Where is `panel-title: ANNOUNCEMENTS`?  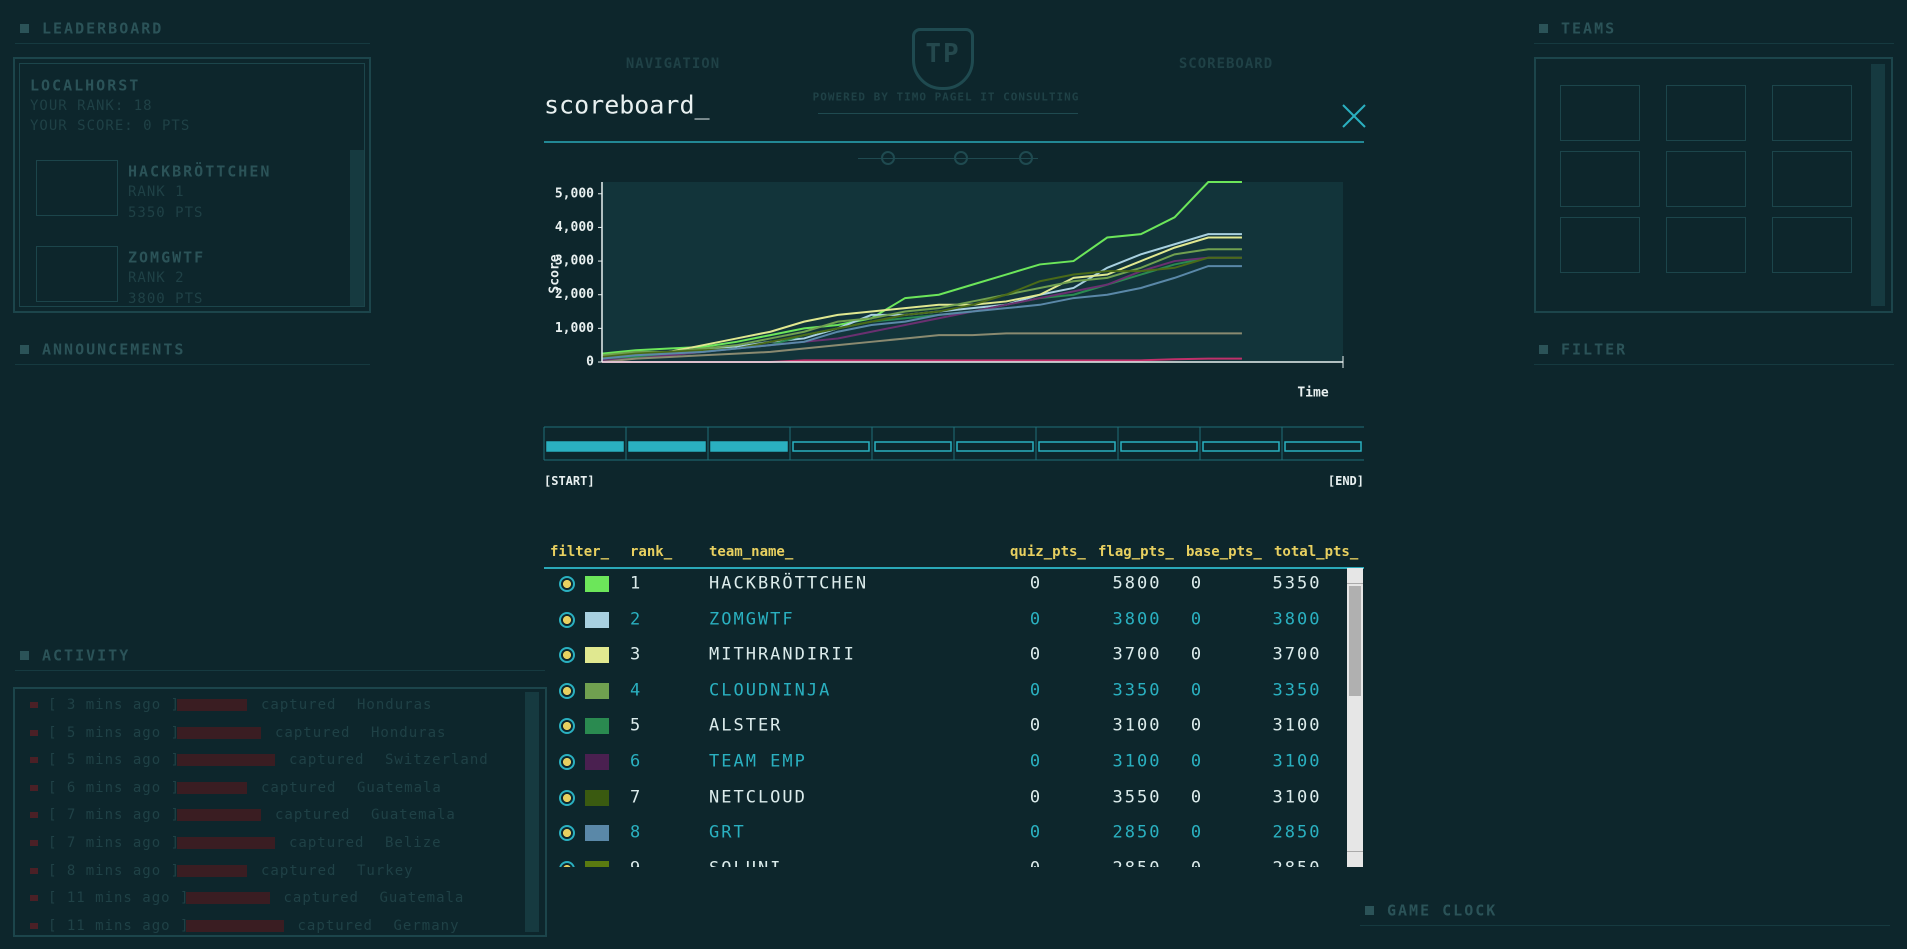 panel-title: ANNOUNCEMENTS is located at coordinates (114, 349).